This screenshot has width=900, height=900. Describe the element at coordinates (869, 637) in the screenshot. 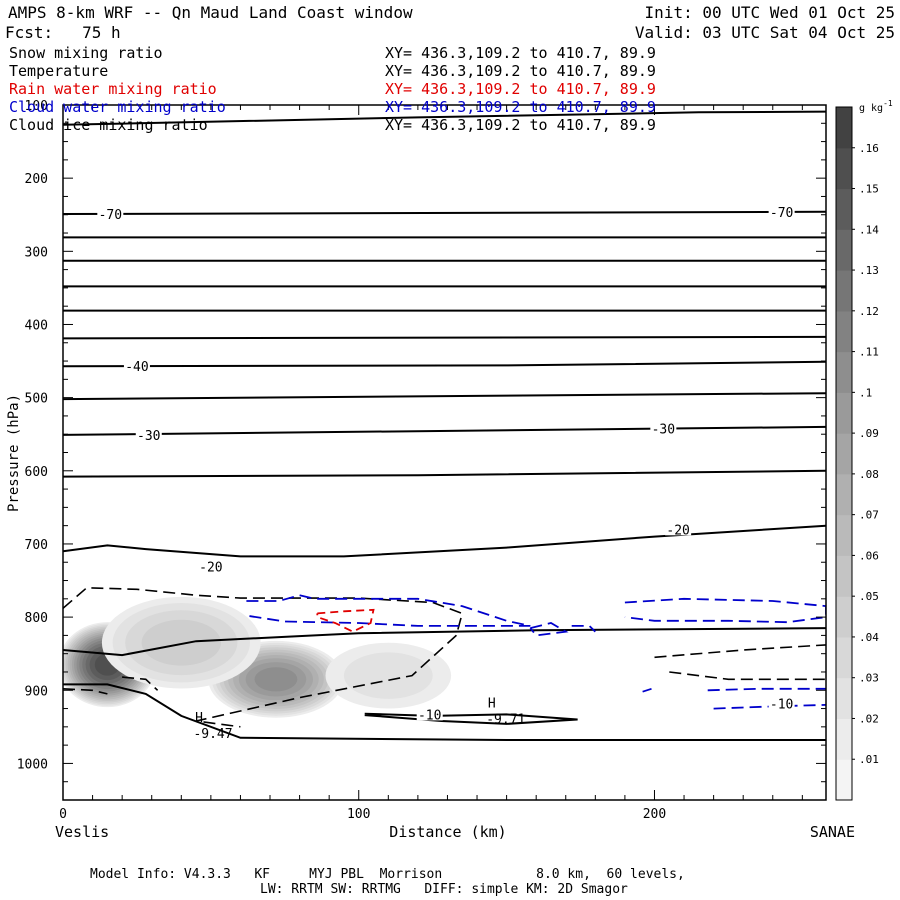

I see `colorbar-tick-label: .04` at that location.